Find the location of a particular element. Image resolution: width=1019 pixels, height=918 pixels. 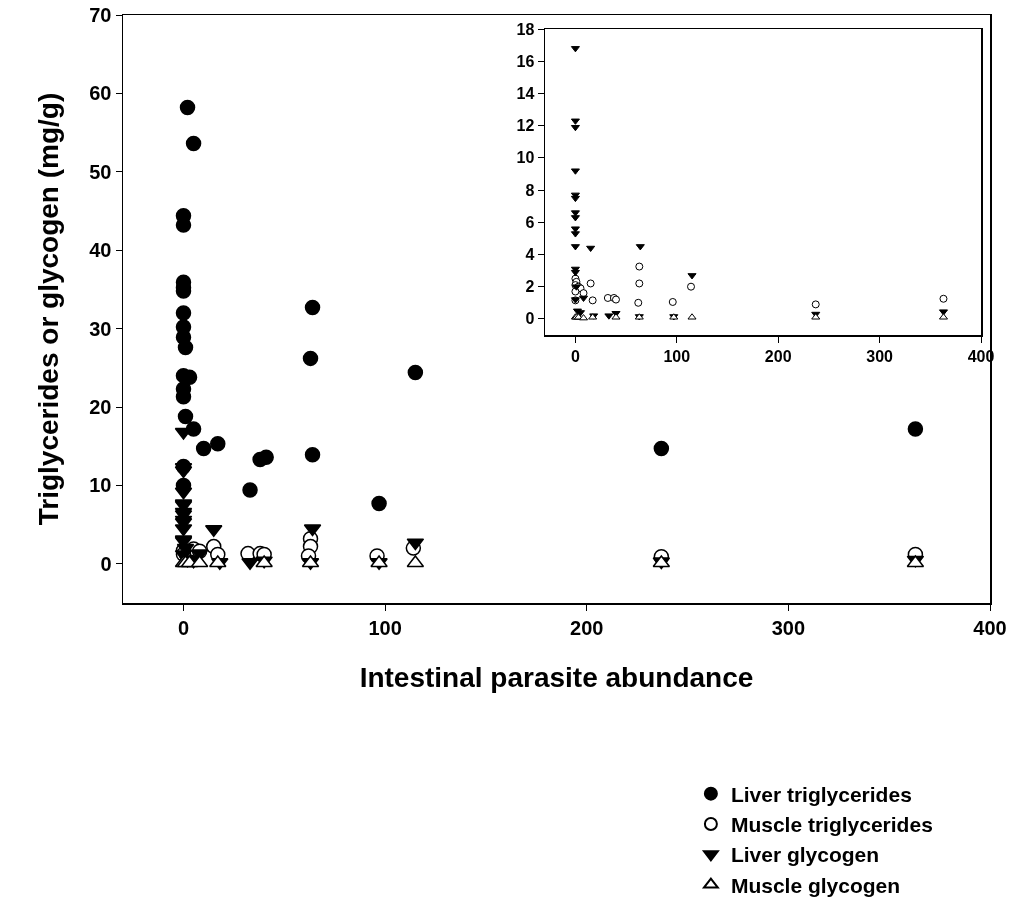

x-tick-label: 400 is located at coordinates (990, 627).